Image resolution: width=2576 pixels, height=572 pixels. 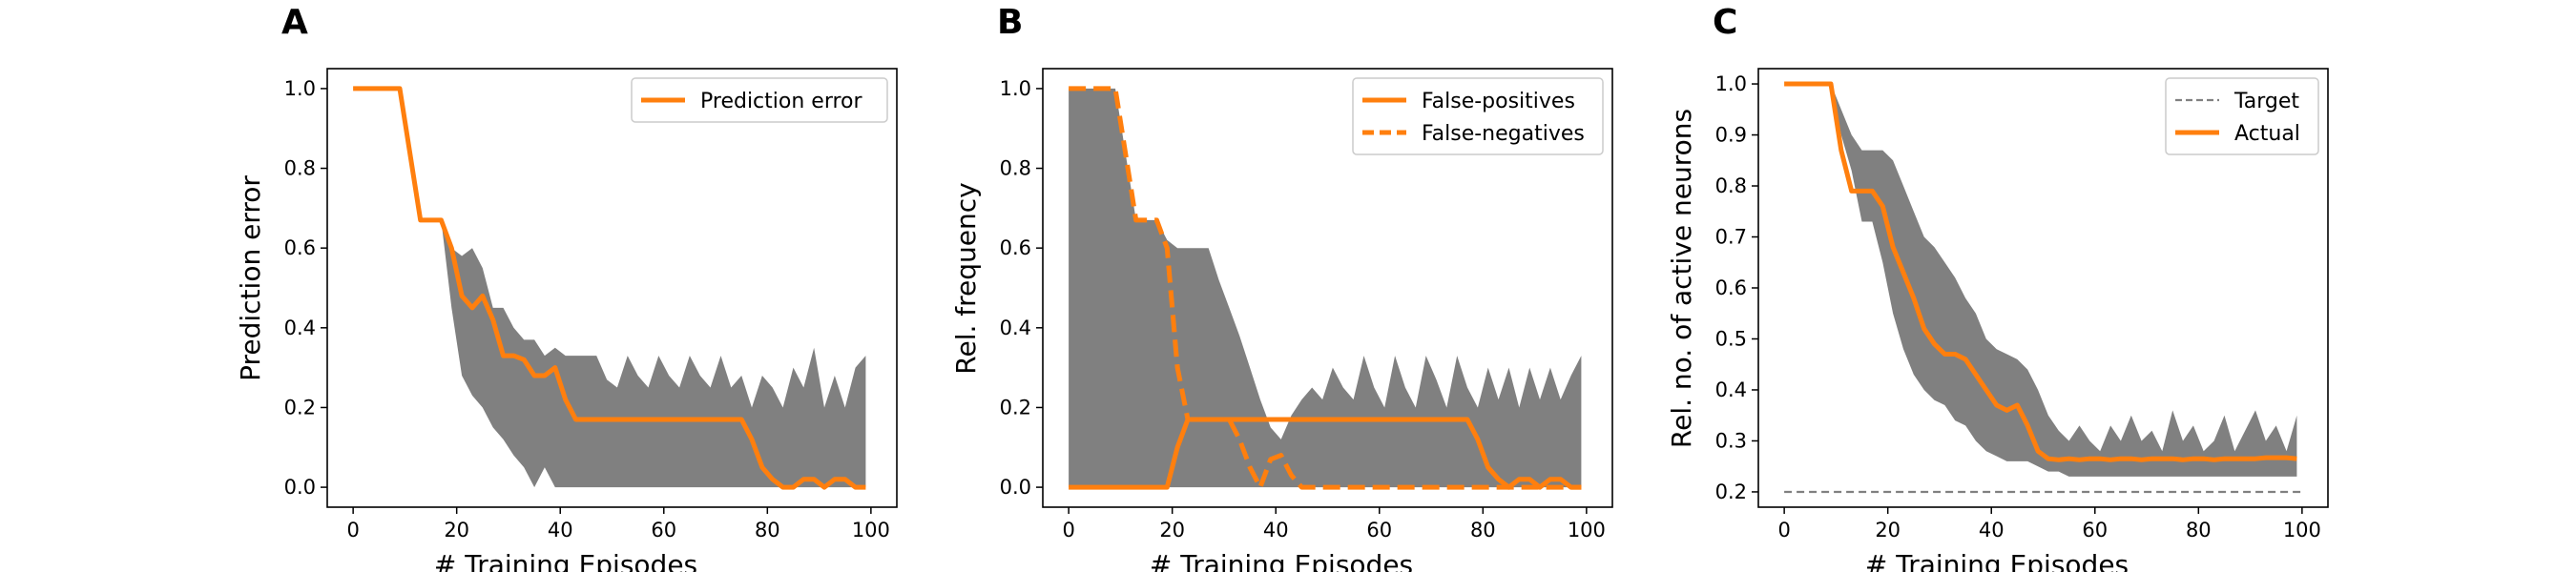 What do you see at coordinates (1731, 338) in the screenshot?
I see `y-tick-label-c: 0.5` at bounding box center [1731, 338].